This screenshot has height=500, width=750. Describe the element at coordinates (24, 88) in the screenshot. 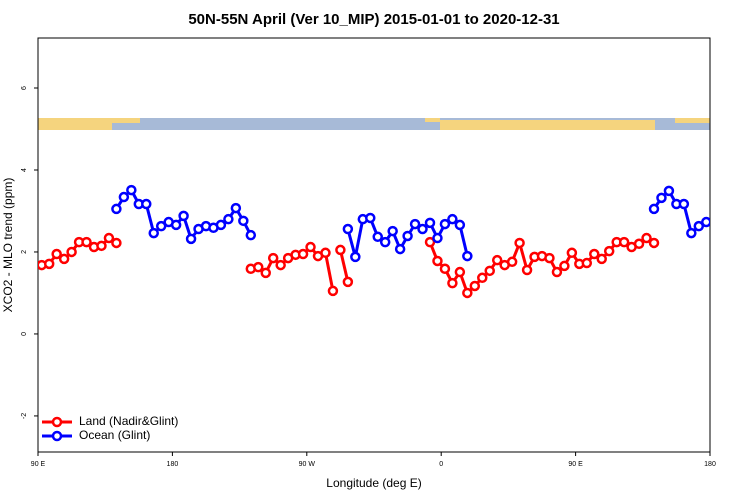

I see `y-tick-label: 6` at that location.